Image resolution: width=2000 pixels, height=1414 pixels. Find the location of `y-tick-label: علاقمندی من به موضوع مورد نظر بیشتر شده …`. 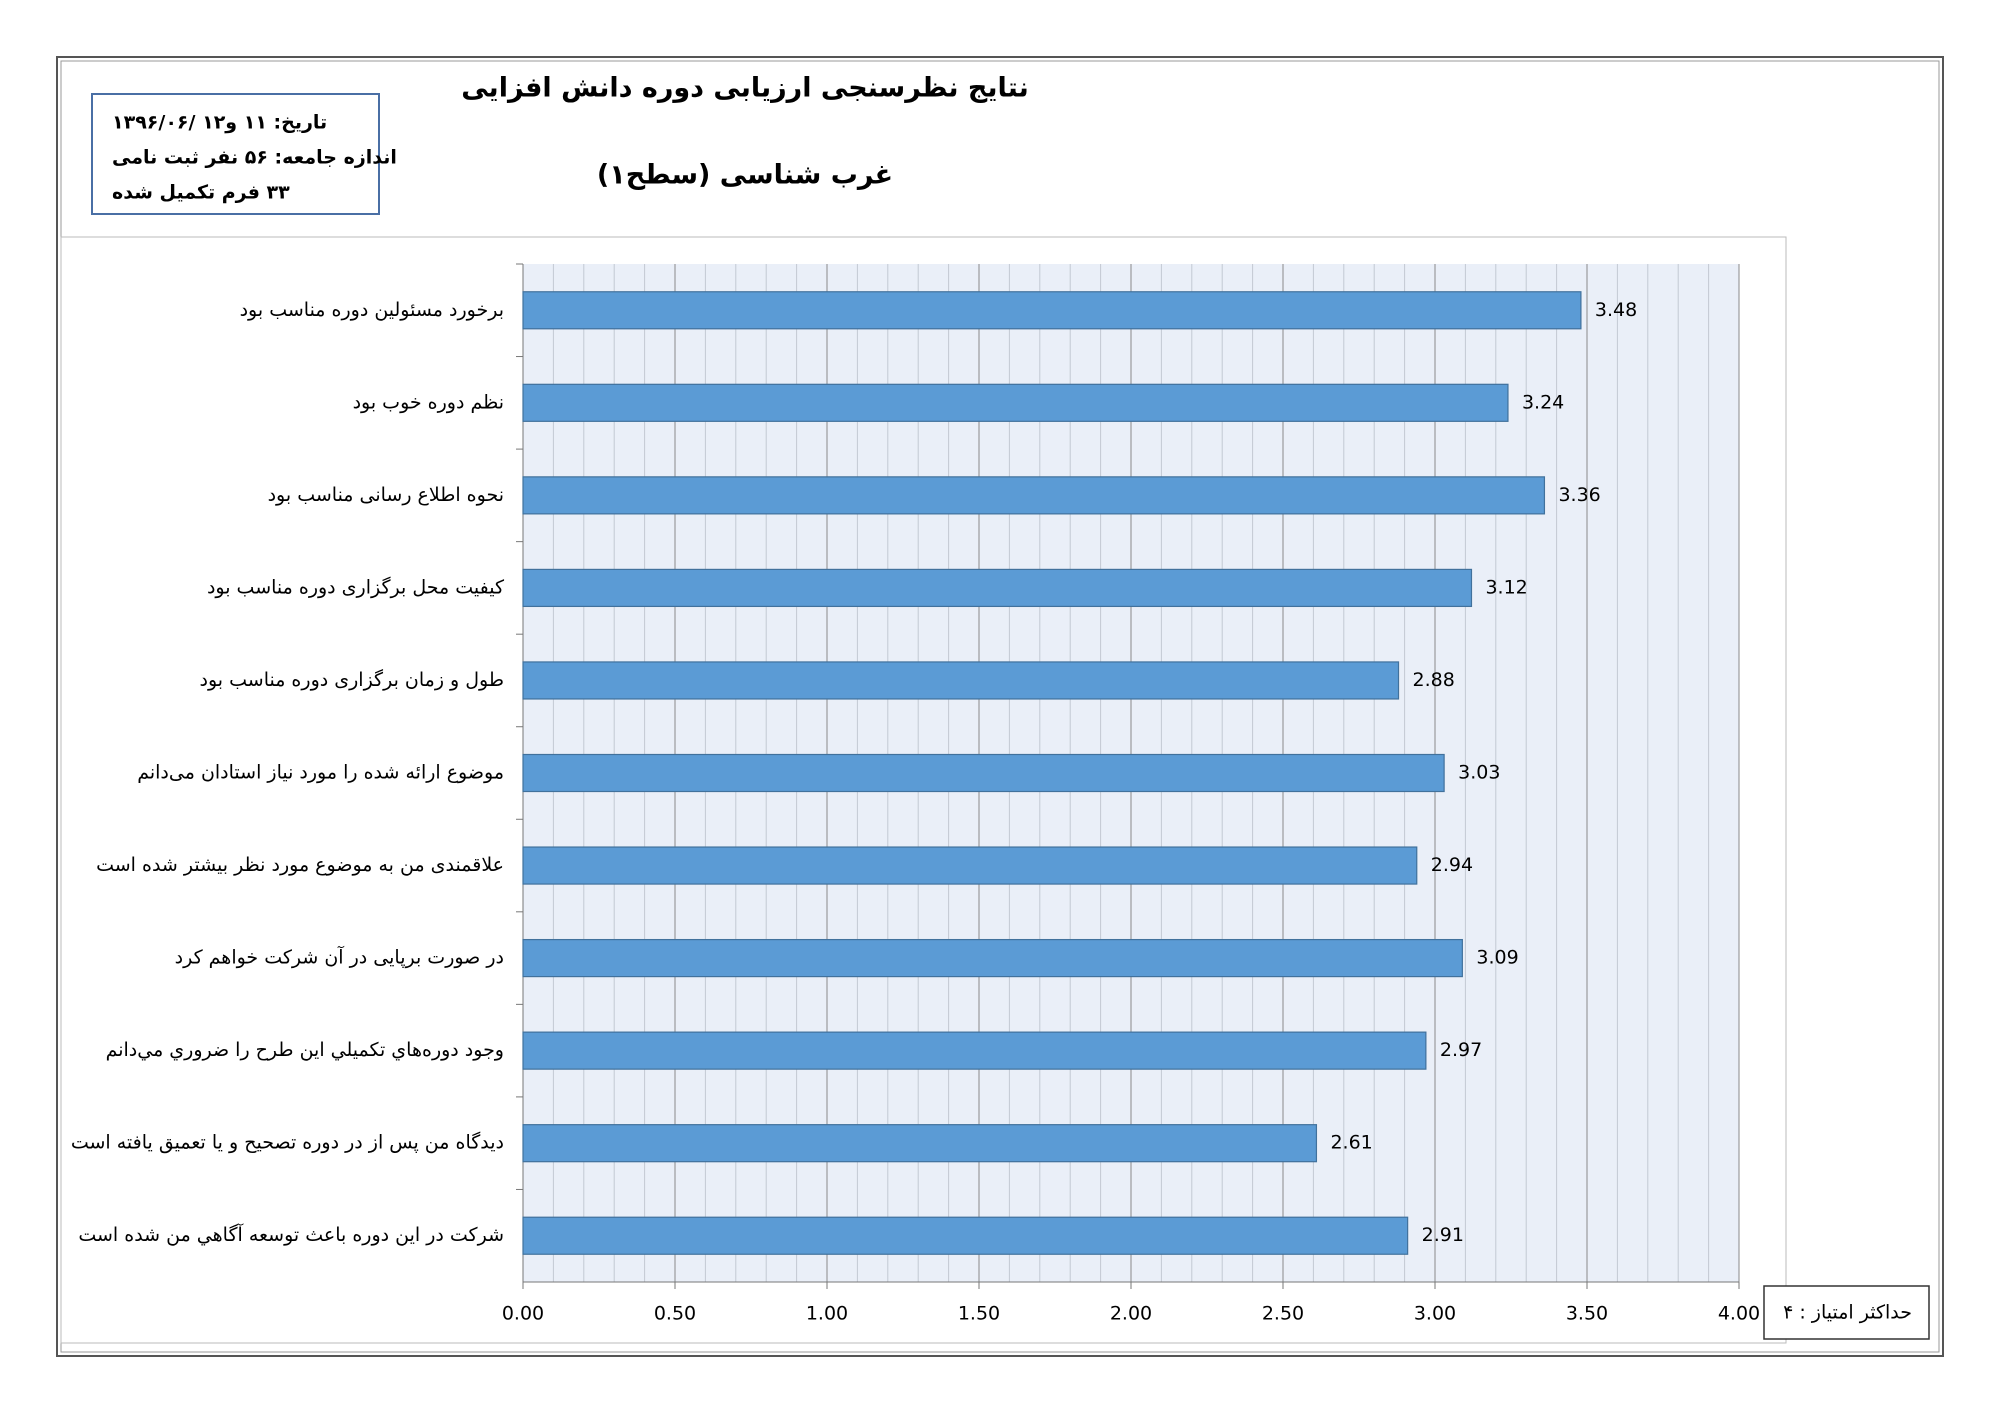

y-tick-label: علاقمندی من به موضوع مورد نظر بیشتر شده … is located at coordinates (300, 865).